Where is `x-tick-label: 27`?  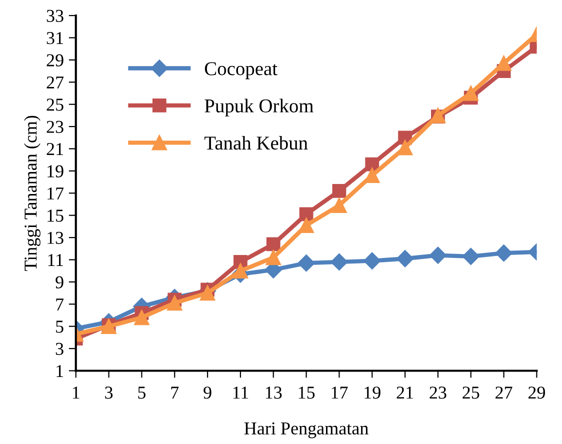 x-tick-label: 27 is located at coordinates (504, 392).